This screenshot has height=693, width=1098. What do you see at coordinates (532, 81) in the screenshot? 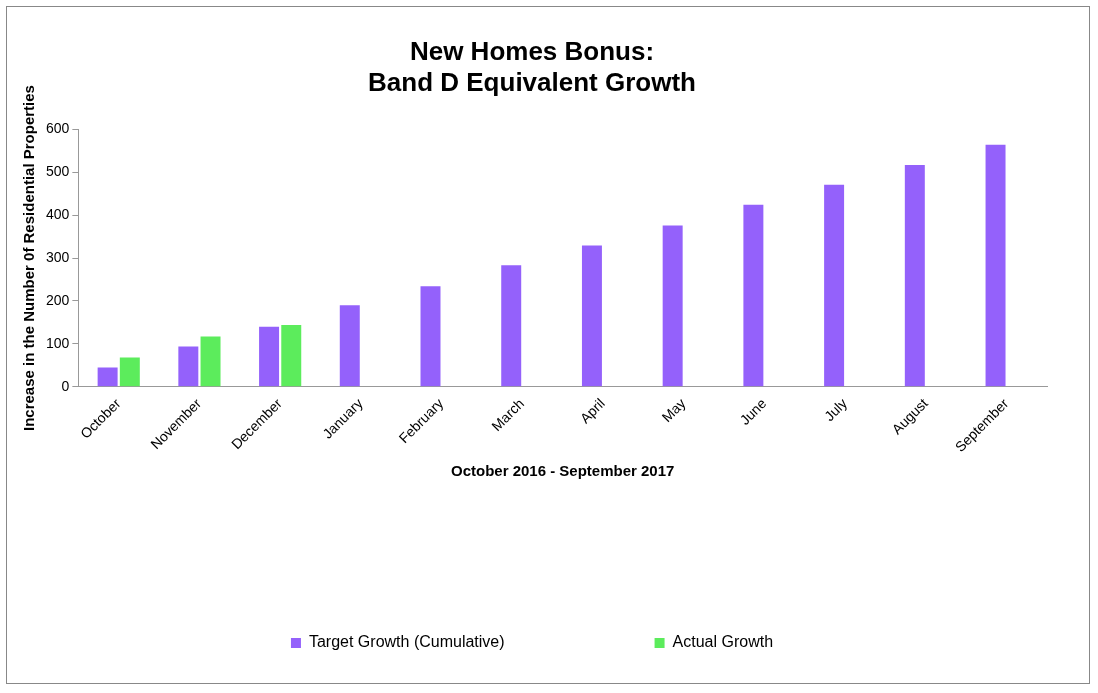
I see `text: Band D Equivalent Growth` at bounding box center [532, 81].